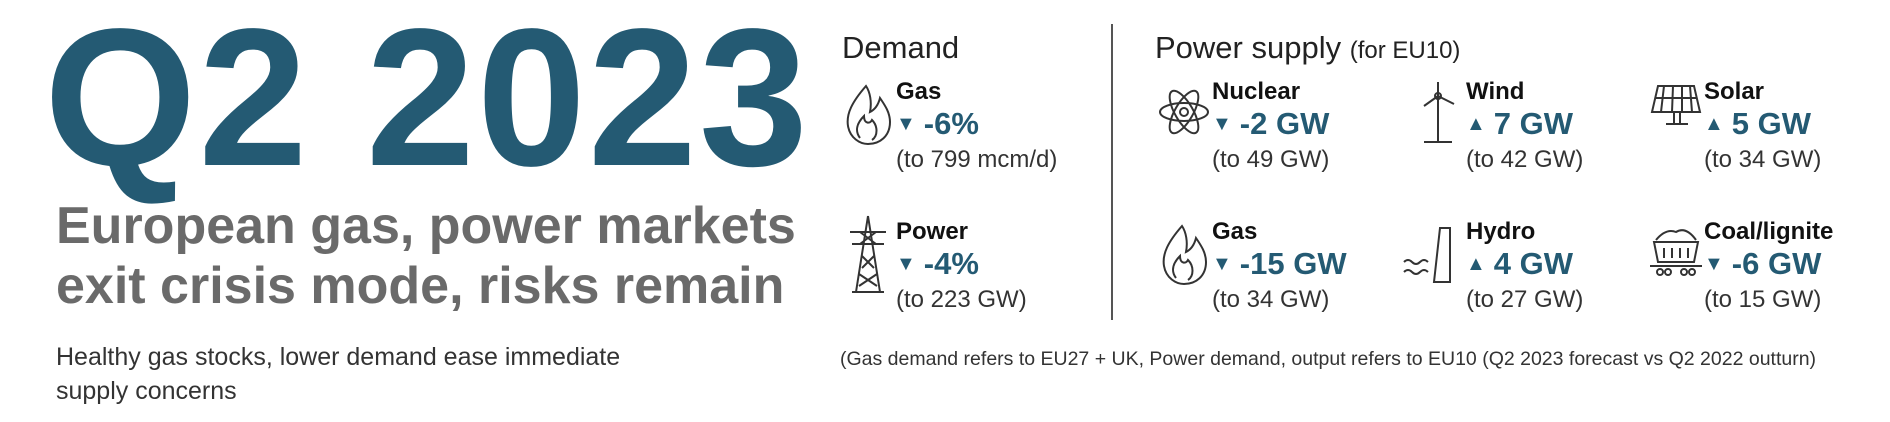 Image resolution: width=1890 pixels, height=422 pixels. What do you see at coordinates (1112, 172) in the screenshot?
I see `divider` at bounding box center [1112, 172].